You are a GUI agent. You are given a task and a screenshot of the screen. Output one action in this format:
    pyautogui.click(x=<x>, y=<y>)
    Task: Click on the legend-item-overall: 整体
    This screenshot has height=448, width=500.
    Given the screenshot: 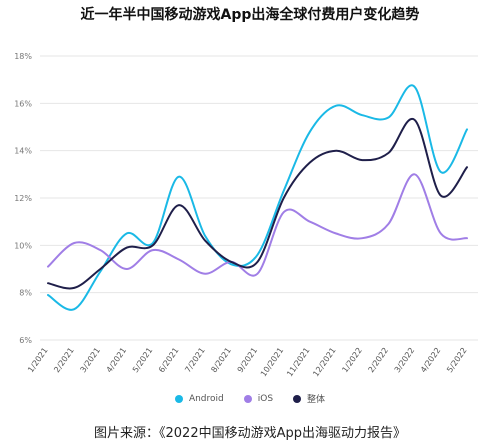 What is the action you would take?
    pyautogui.click(x=309, y=398)
    